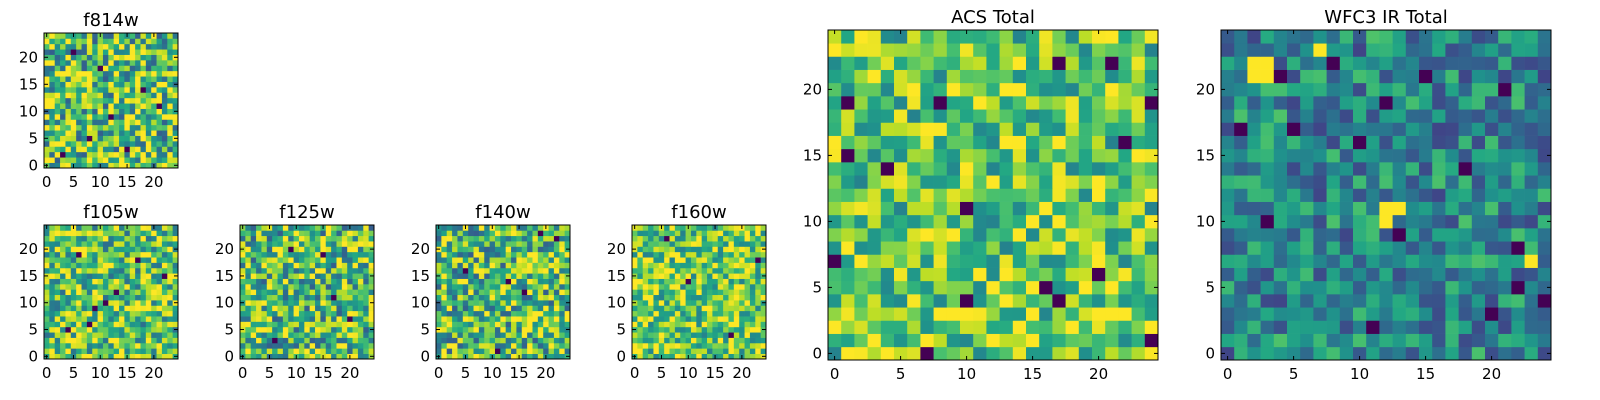 The height and width of the screenshot is (400, 1600). I want to click on x-tick-label: 15, so click(1425, 374).